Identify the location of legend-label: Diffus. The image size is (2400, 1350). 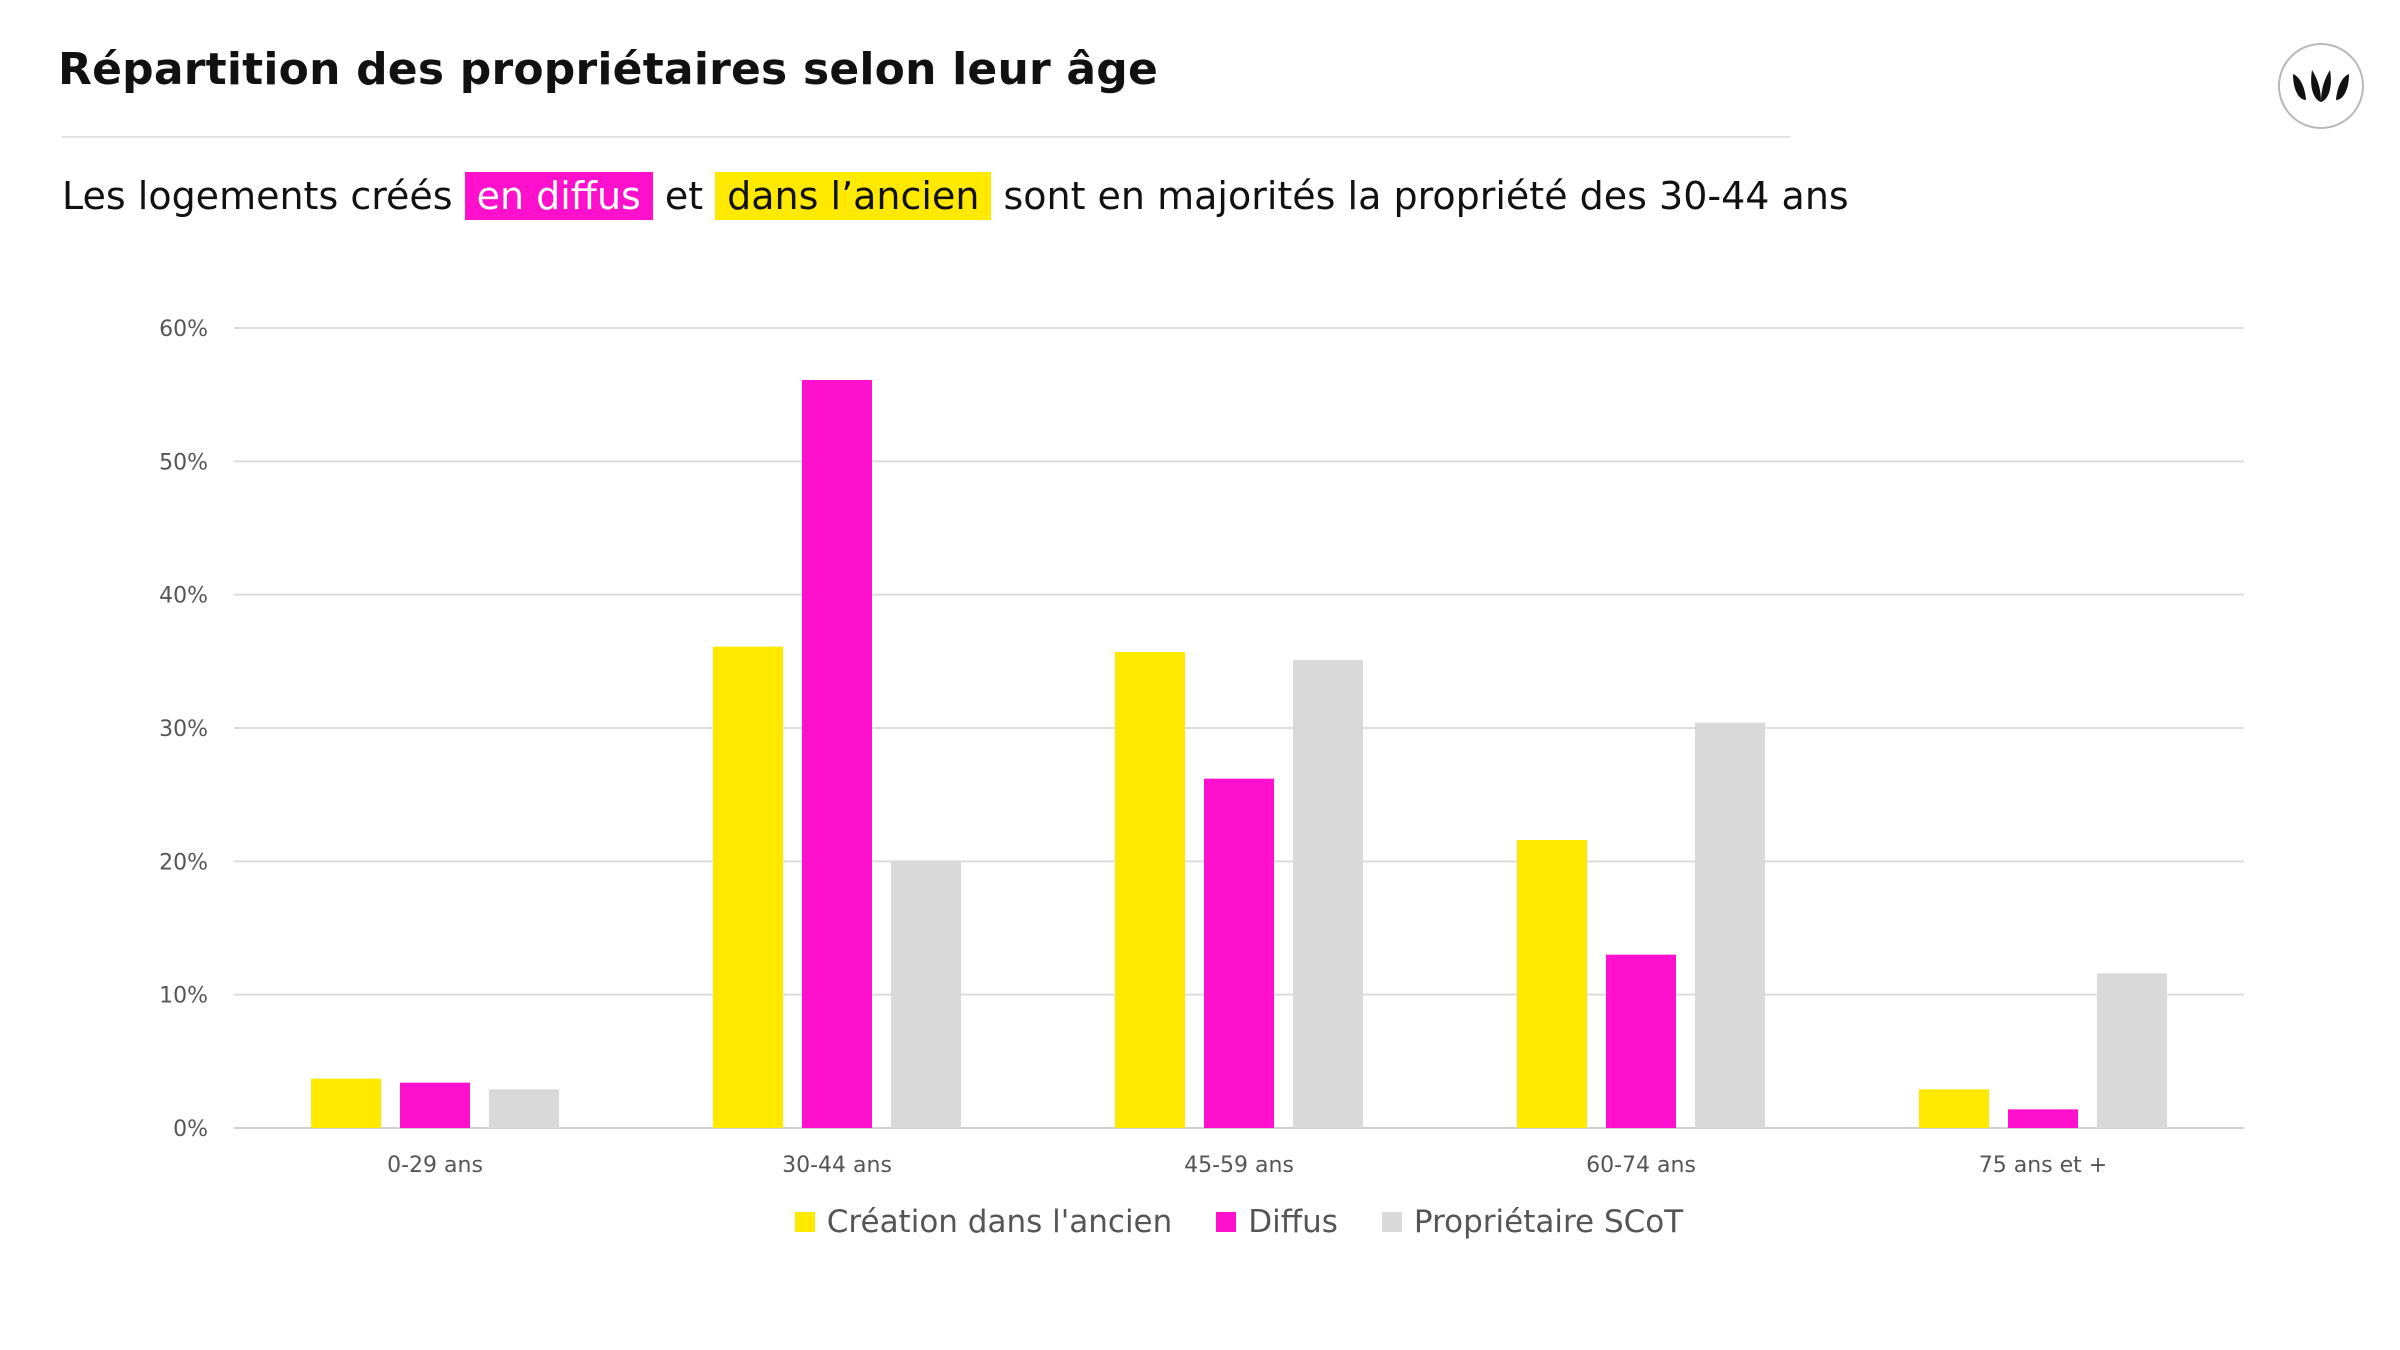
(1293, 1222).